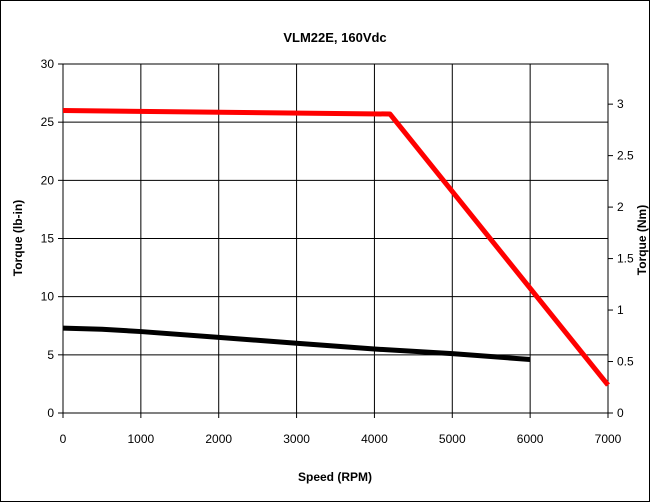 The width and height of the screenshot is (652, 504). What do you see at coordinates (50, 355) in the screenshot?
I see `y-tick-label: 5` at bounding box center [50, 355].